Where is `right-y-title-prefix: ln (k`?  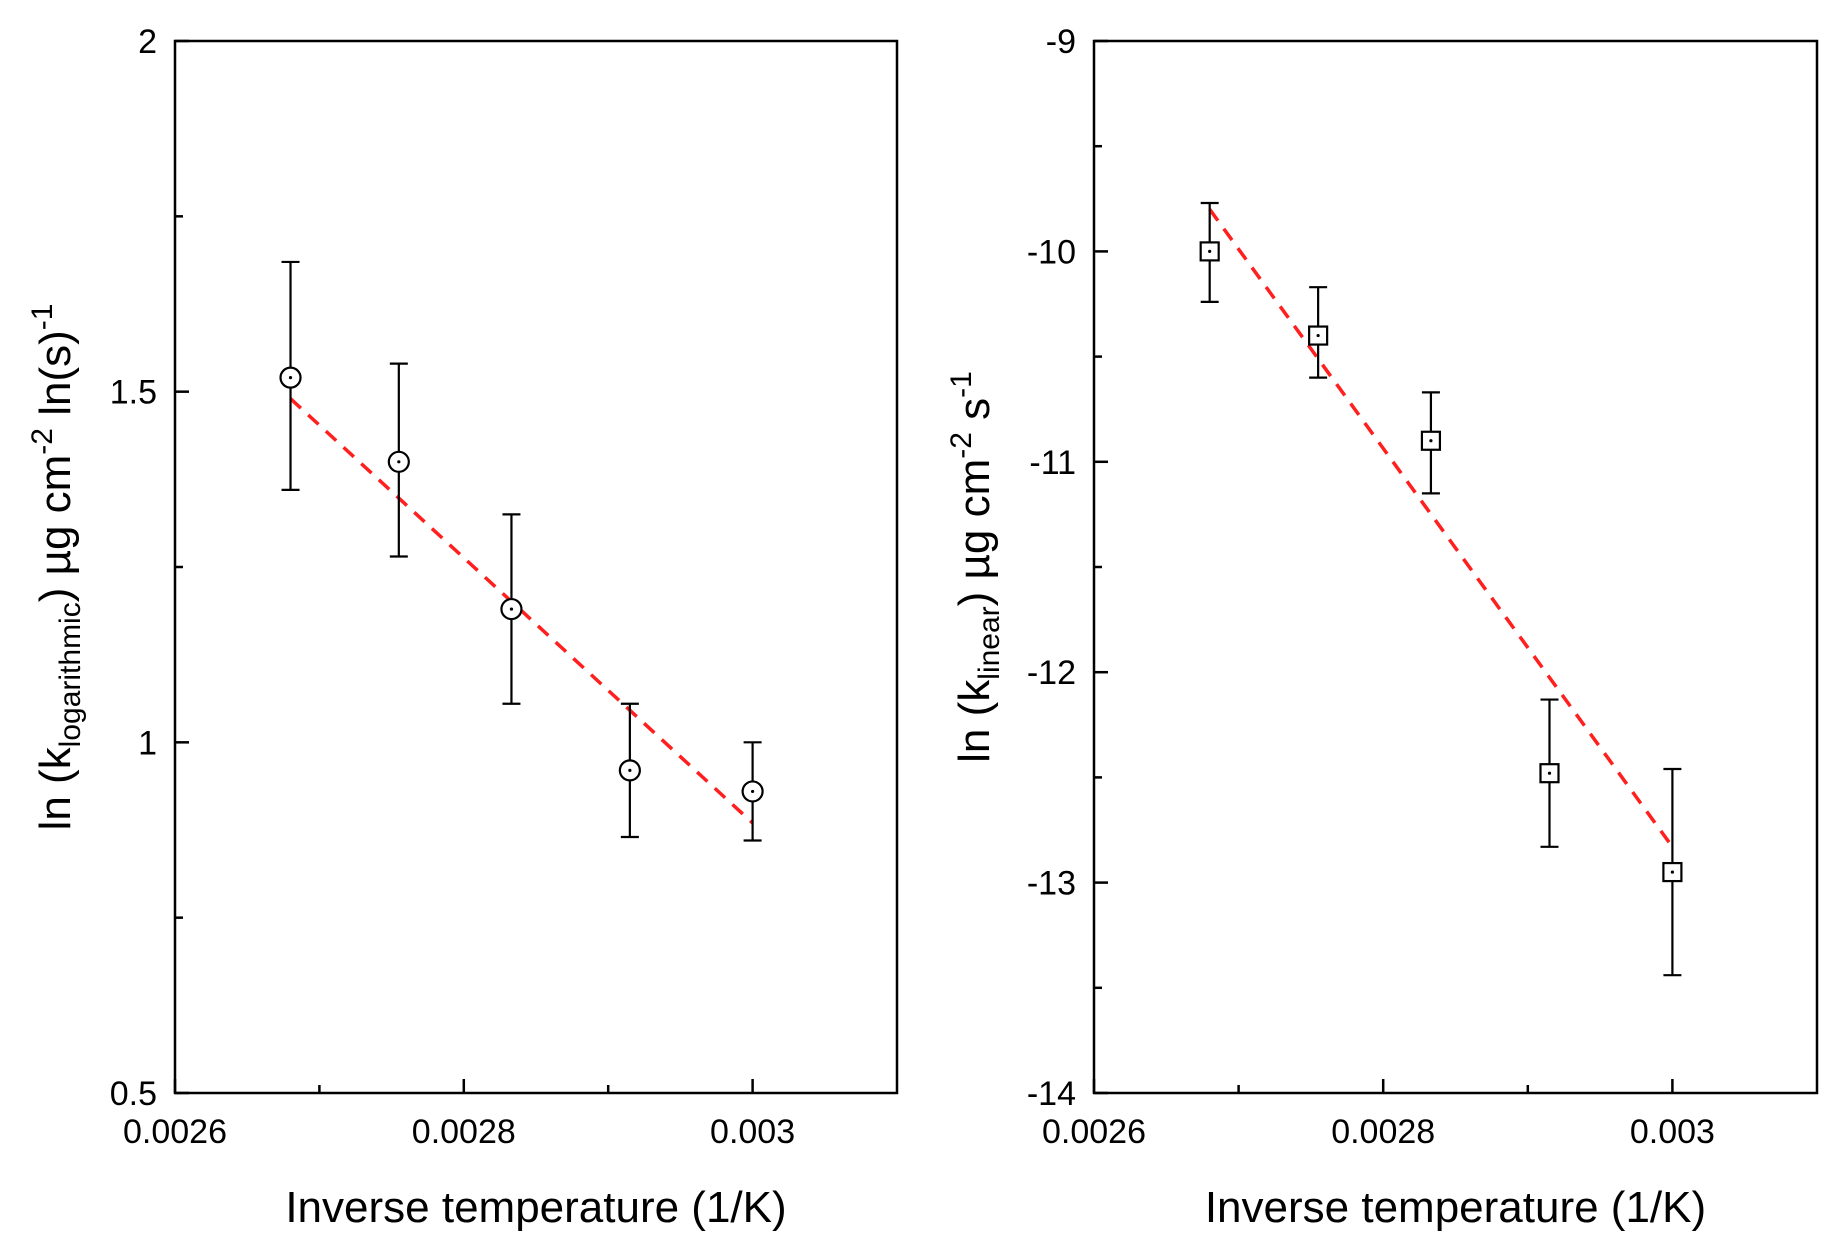
right-y-title-prefix: ln (k is located at coordinates (974, 721).